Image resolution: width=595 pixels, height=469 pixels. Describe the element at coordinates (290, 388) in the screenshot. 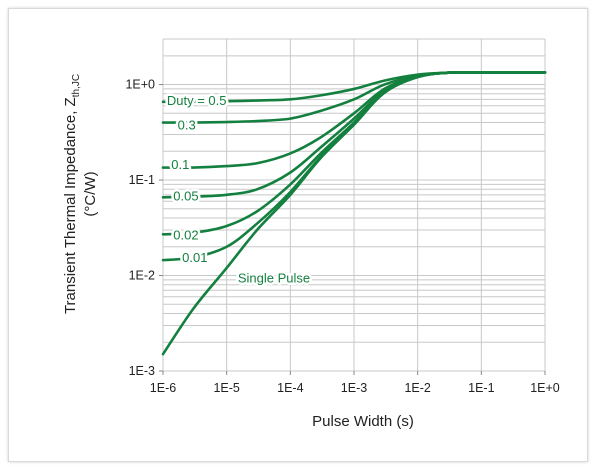

I see `x-tick-label: 1E-4` at that location.